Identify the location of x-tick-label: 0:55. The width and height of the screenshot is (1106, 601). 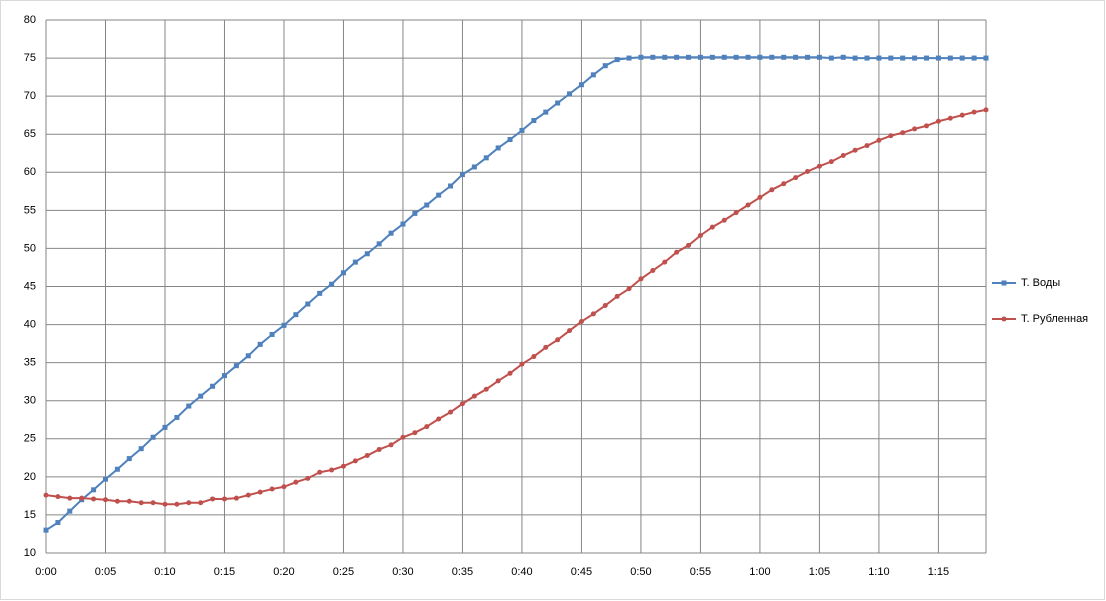
(700, 572).